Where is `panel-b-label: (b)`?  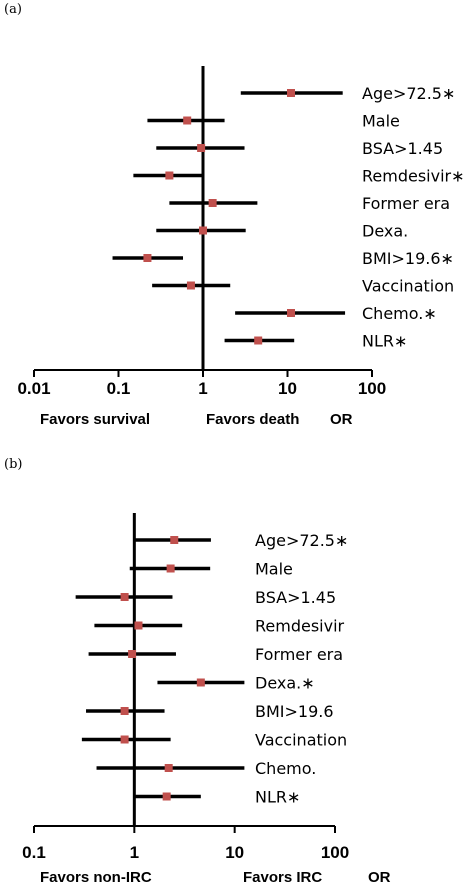
panel-b-label: (b) is located at coordinates (13, 464).